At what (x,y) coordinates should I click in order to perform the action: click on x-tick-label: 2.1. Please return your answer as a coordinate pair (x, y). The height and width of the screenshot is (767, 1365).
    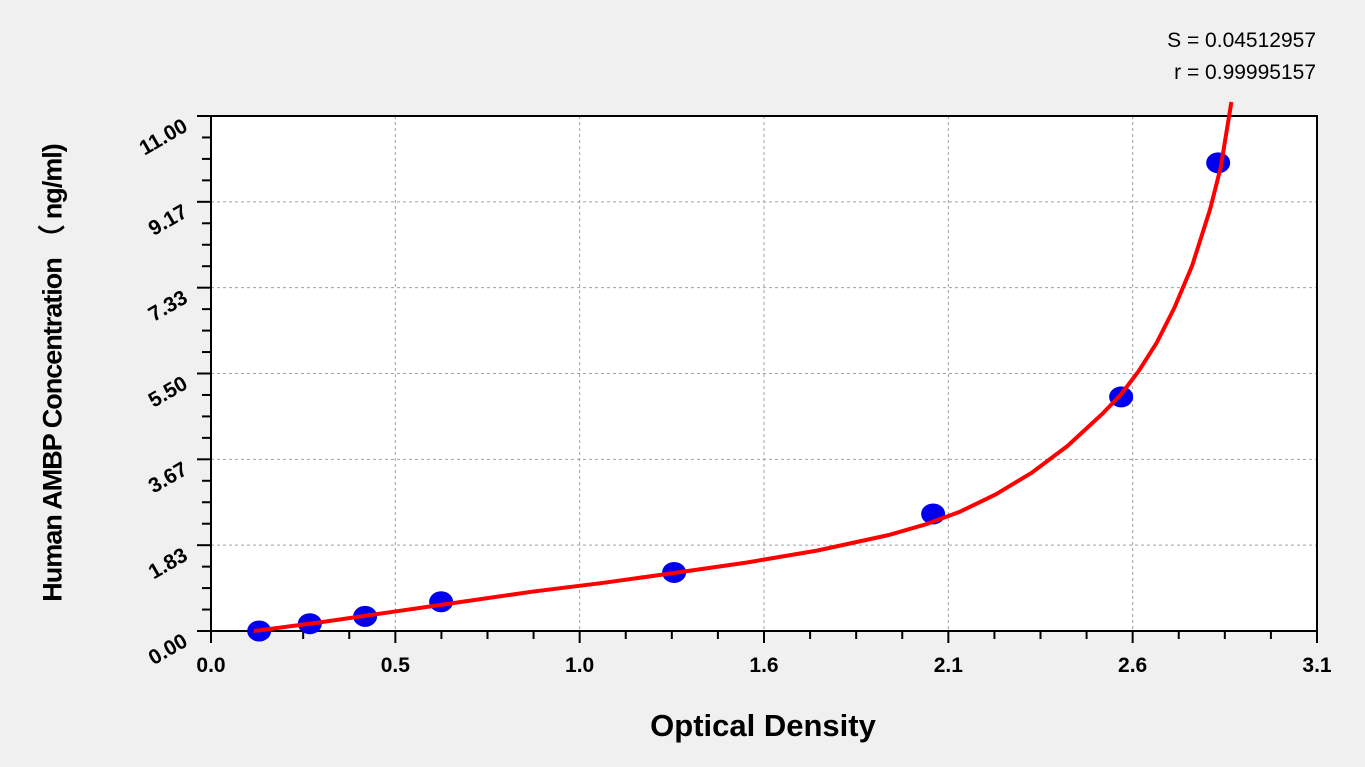
    Looking at the image, I should click on (949, 665).